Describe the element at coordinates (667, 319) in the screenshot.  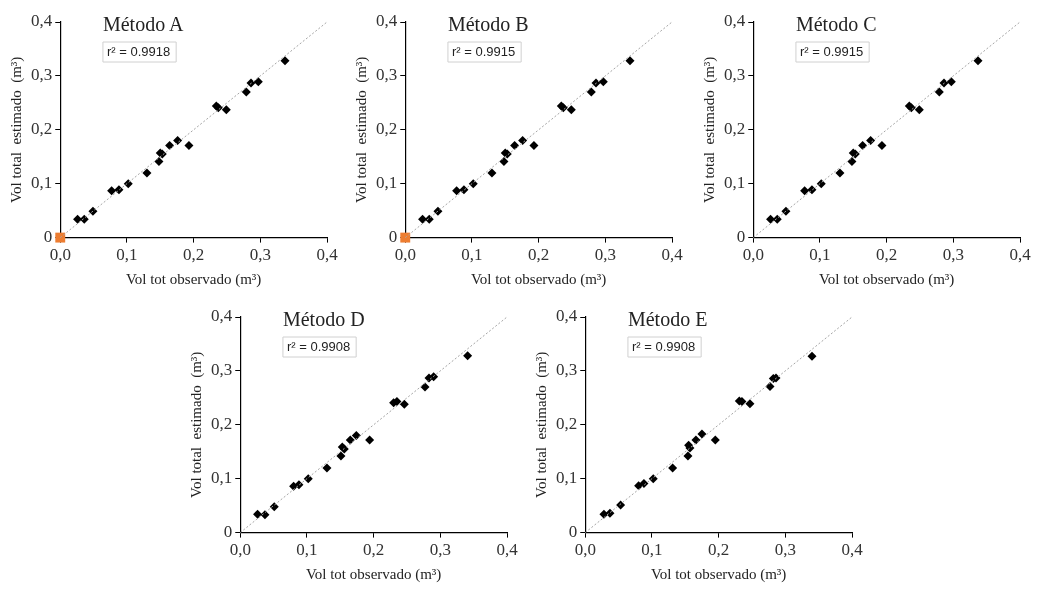
I see `chart-title: Método E` at that location.